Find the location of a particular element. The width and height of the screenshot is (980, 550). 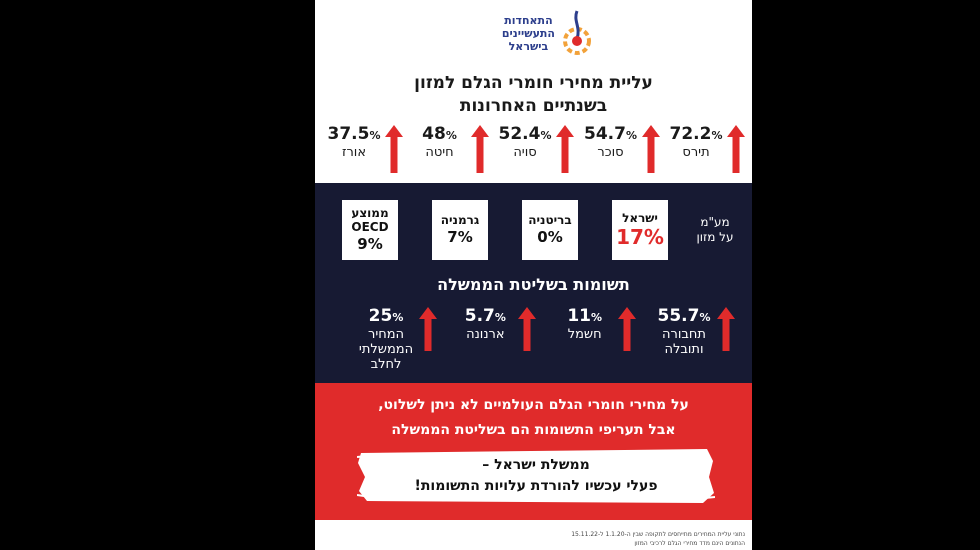

vat-box: ממוצע OECD 9% is located at coordinates (370, 230).